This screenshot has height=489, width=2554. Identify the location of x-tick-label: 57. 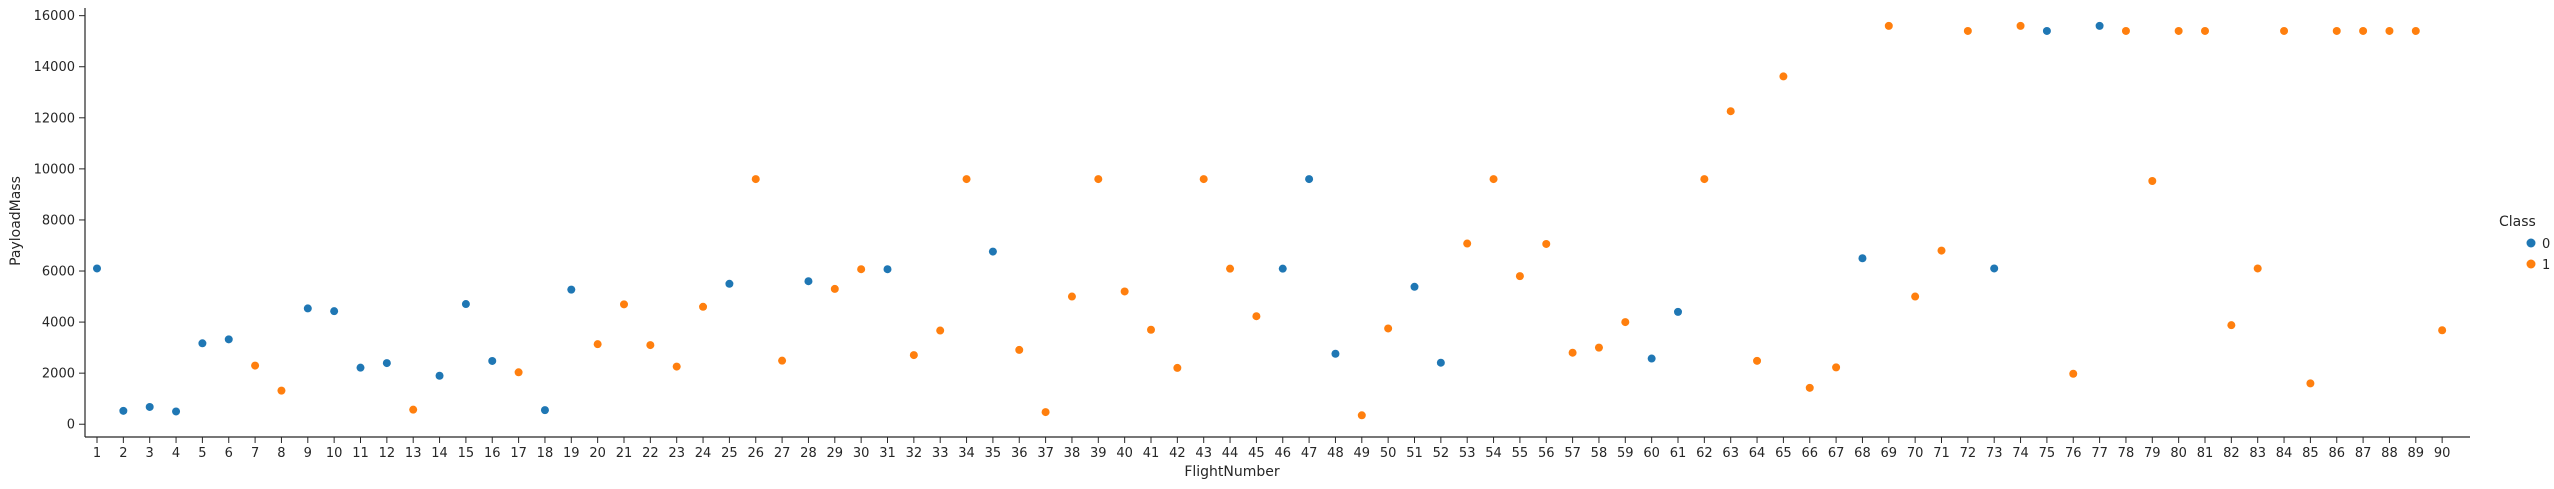
(1572, 453).